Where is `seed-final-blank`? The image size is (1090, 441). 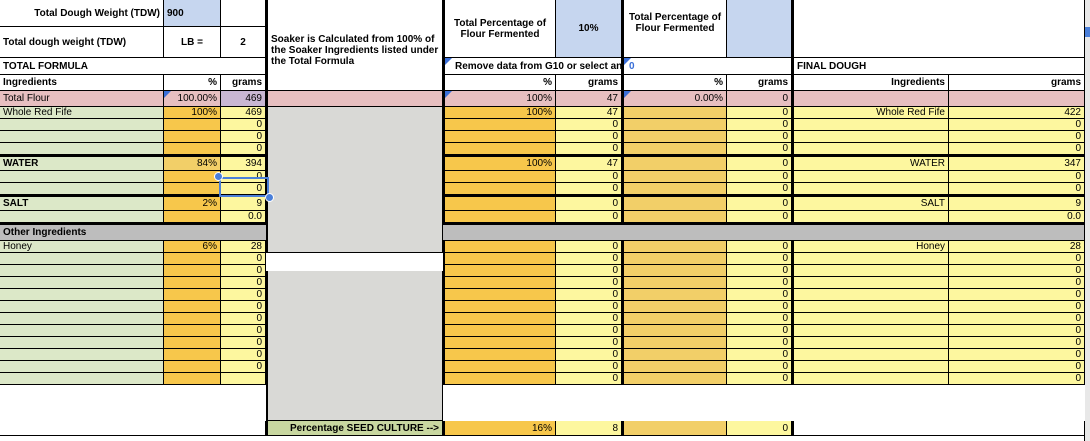
seed-final-blank is located at coordinates (938, 428).